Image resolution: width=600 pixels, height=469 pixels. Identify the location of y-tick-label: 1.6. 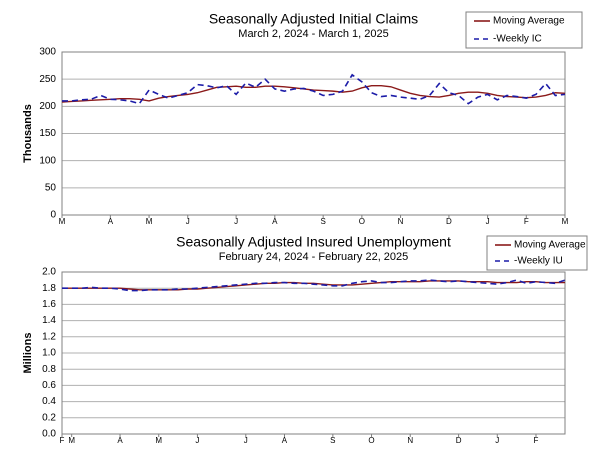
(49, 304).